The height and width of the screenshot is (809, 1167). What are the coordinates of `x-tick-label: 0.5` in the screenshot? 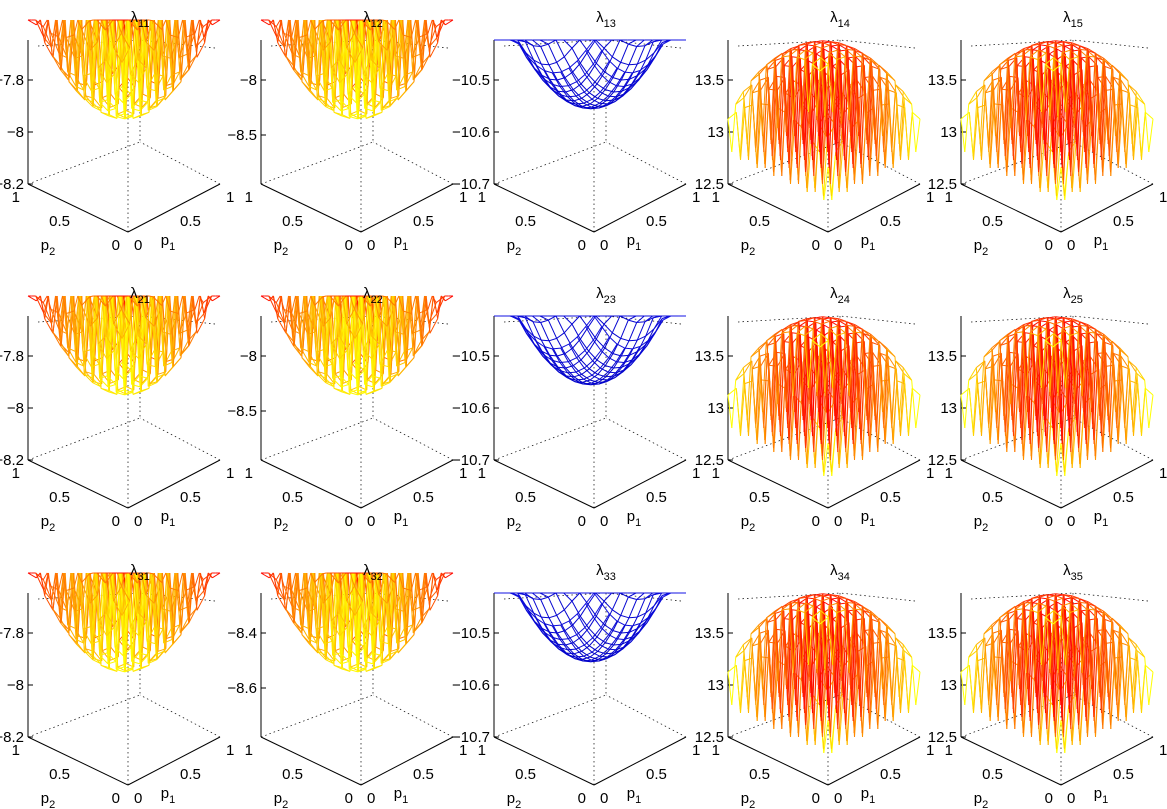 It's located at (423, 221).